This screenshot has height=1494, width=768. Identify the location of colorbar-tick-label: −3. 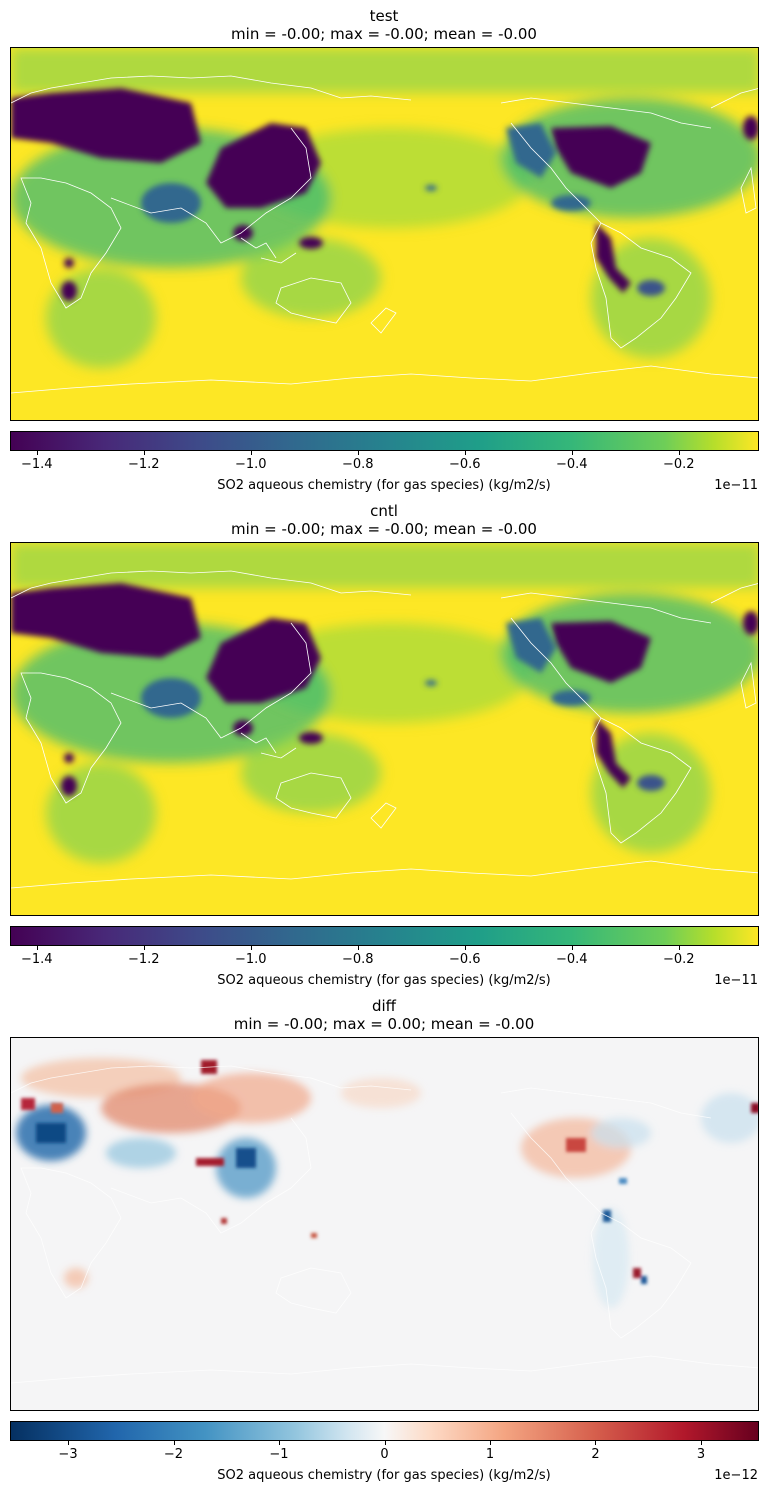
(68, 1454).